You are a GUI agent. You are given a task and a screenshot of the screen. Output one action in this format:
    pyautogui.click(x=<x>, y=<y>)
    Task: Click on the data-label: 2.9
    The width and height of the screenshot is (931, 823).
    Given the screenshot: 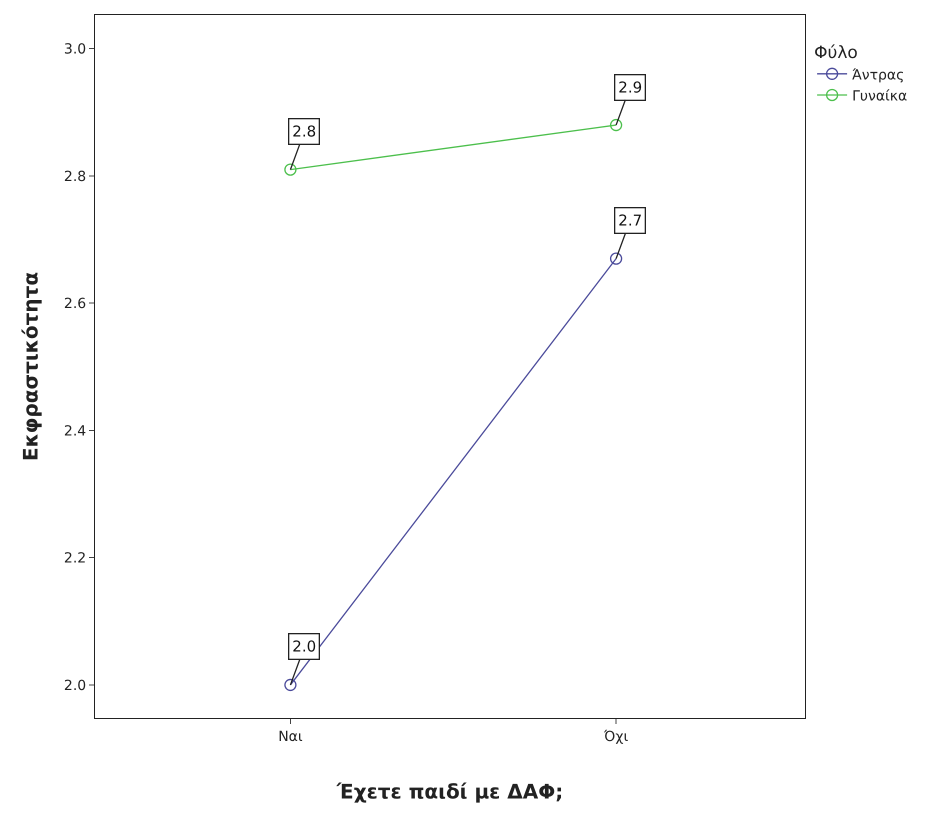 What is the action you would take?
    pyautogui.click(x=630, y=87)
    